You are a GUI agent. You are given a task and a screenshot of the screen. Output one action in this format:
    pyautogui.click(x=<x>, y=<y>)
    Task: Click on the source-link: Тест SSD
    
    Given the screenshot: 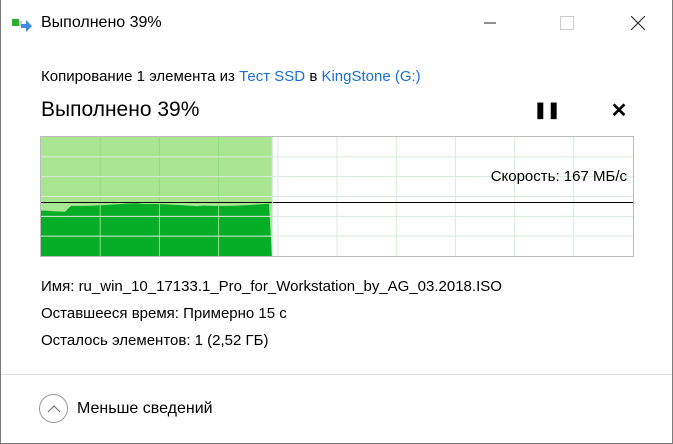 What is the action you would take?
    pyautogui.click(x=272, y=76)
    